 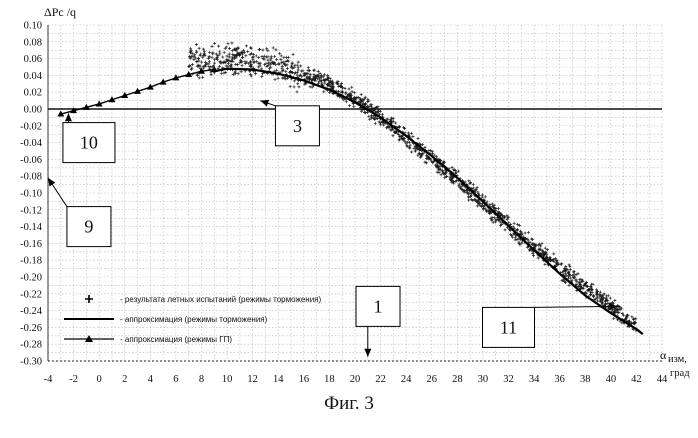 What do you see at coordinates (151, 379) in the screenshot?
I see `x-tick-label: 4` at bounding box center [151, 379].